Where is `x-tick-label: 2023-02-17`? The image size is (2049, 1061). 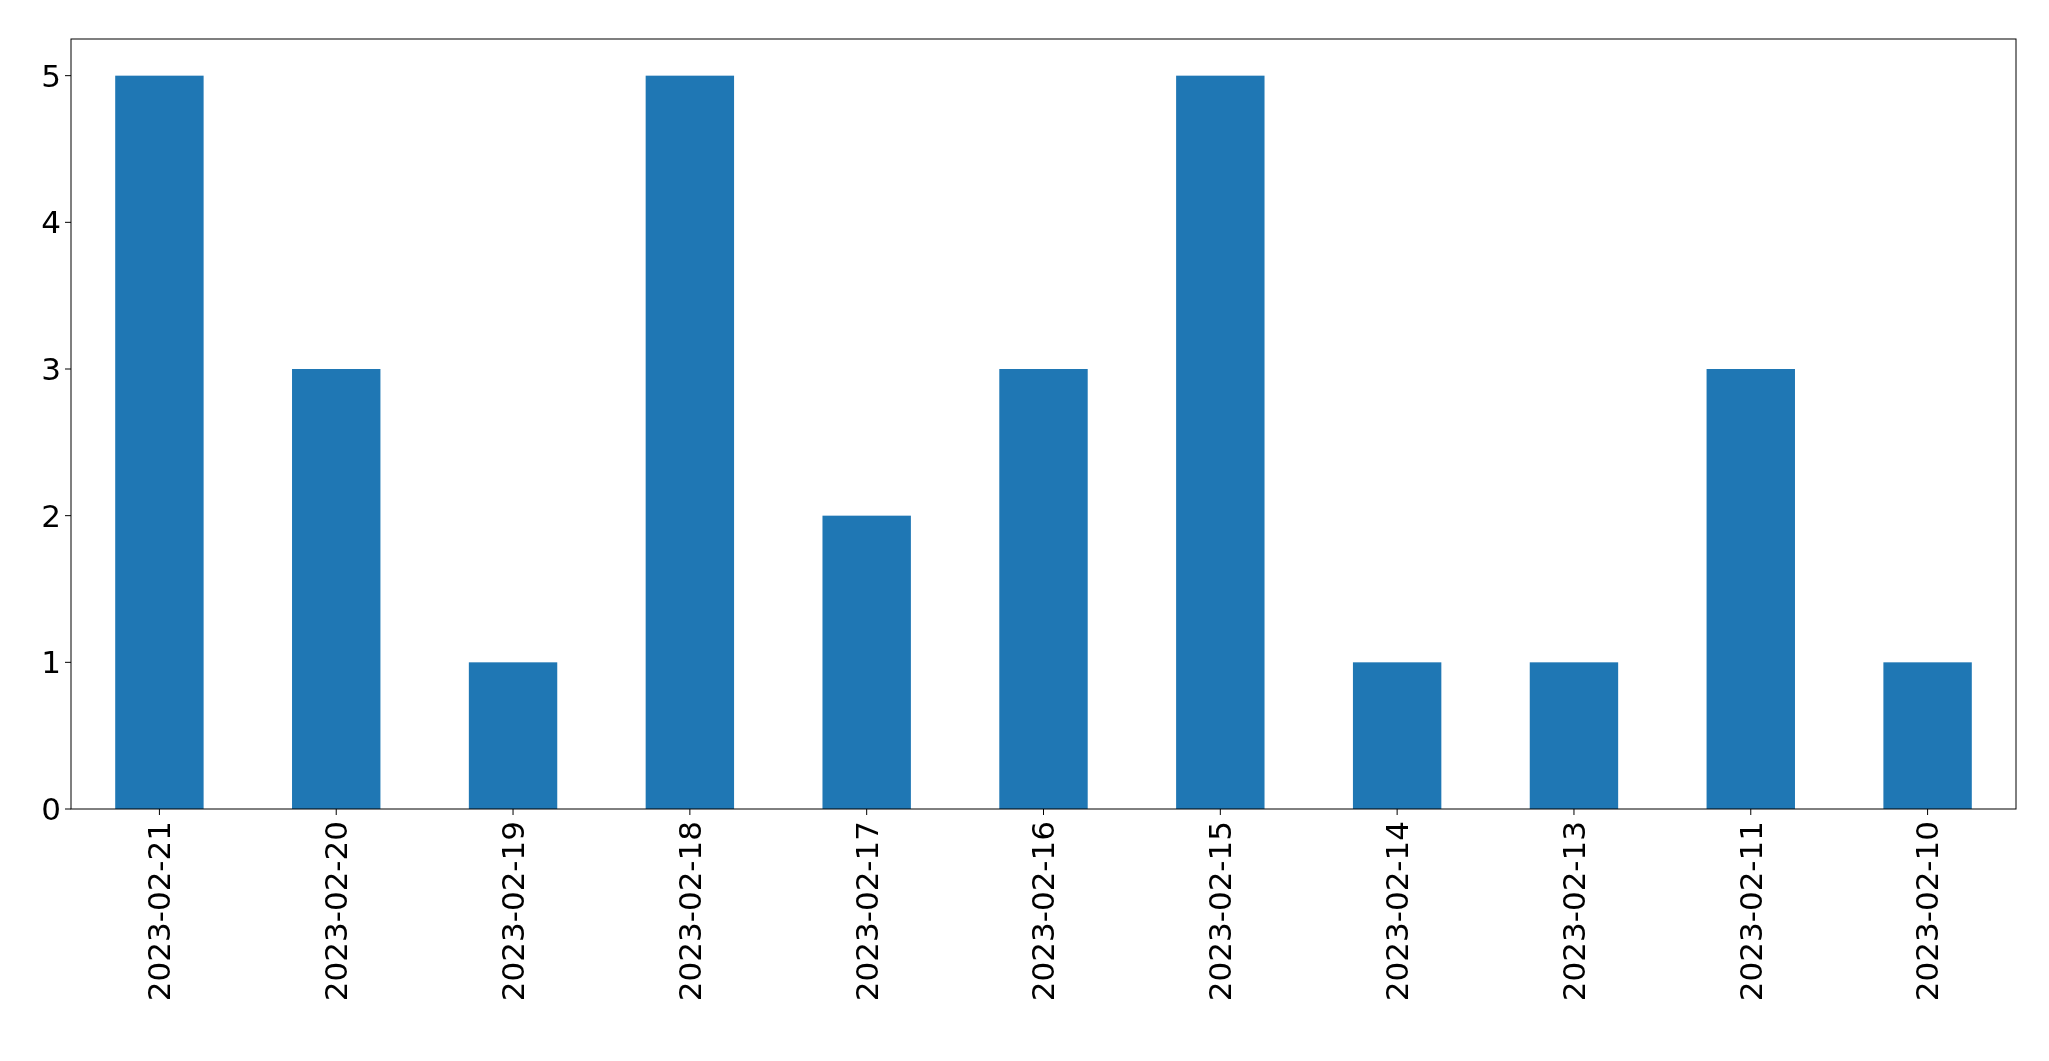 x-tick-label: 2023-02-17 is located at coordinates (866, 911).